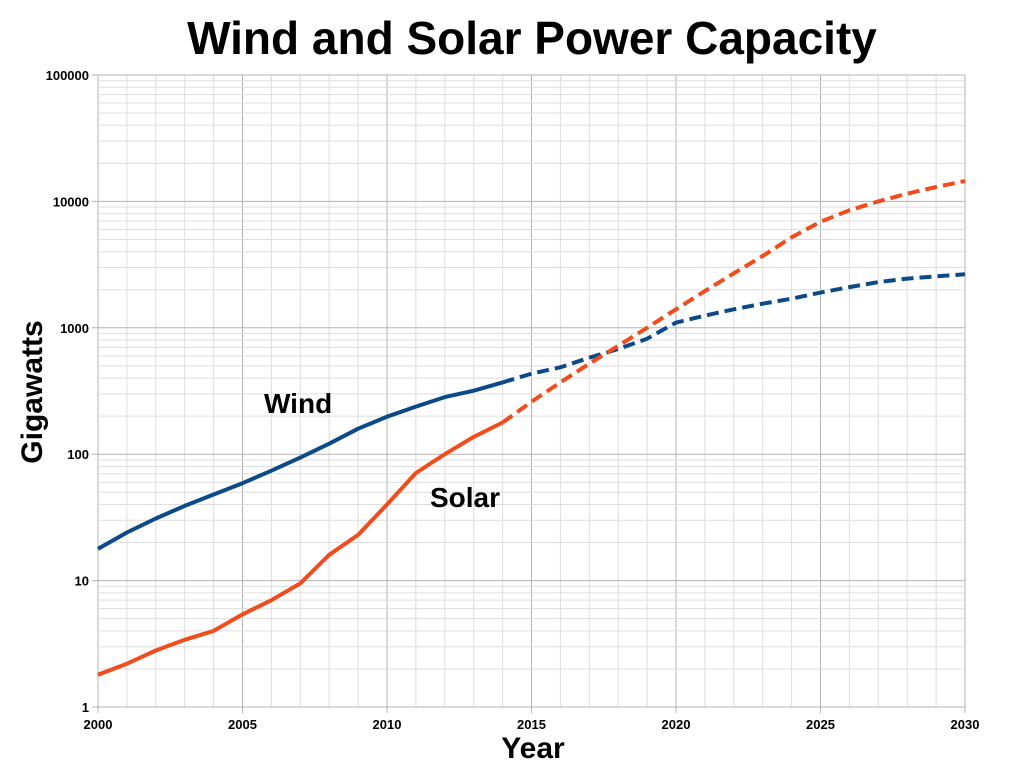 The height and width of the screenshot is (768, 1024). What do you see at coordinates (71, 201) in the screenshot?
I see `y-tick-label: 10000` at bounding box center [71, 201].